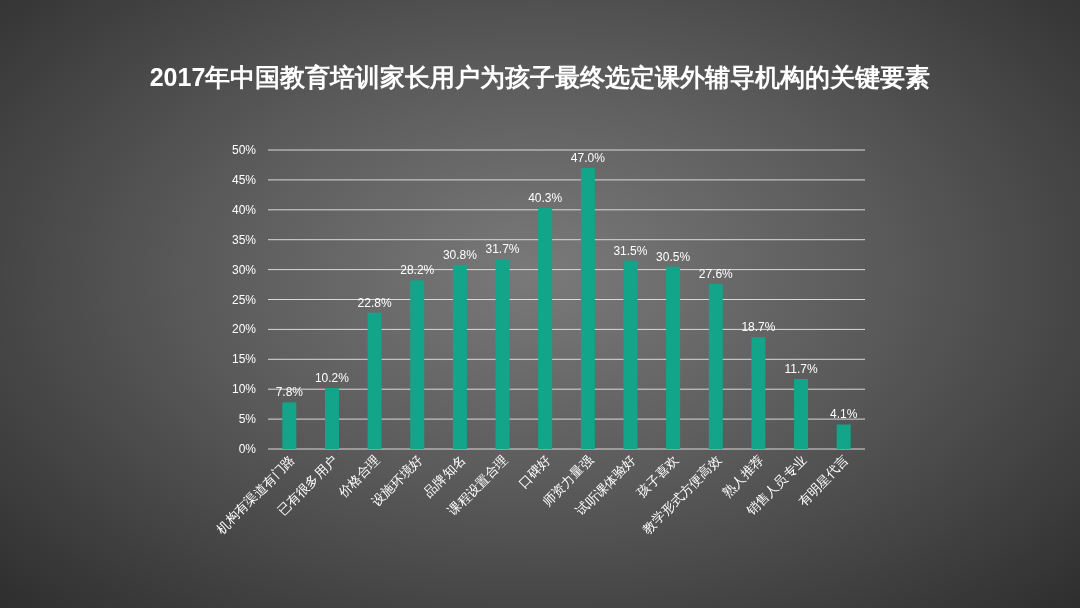  What do you see at coordinates (844, 414) in the screenshot?
I see `data-label: 4.1%` at bounding box center [844, 414].